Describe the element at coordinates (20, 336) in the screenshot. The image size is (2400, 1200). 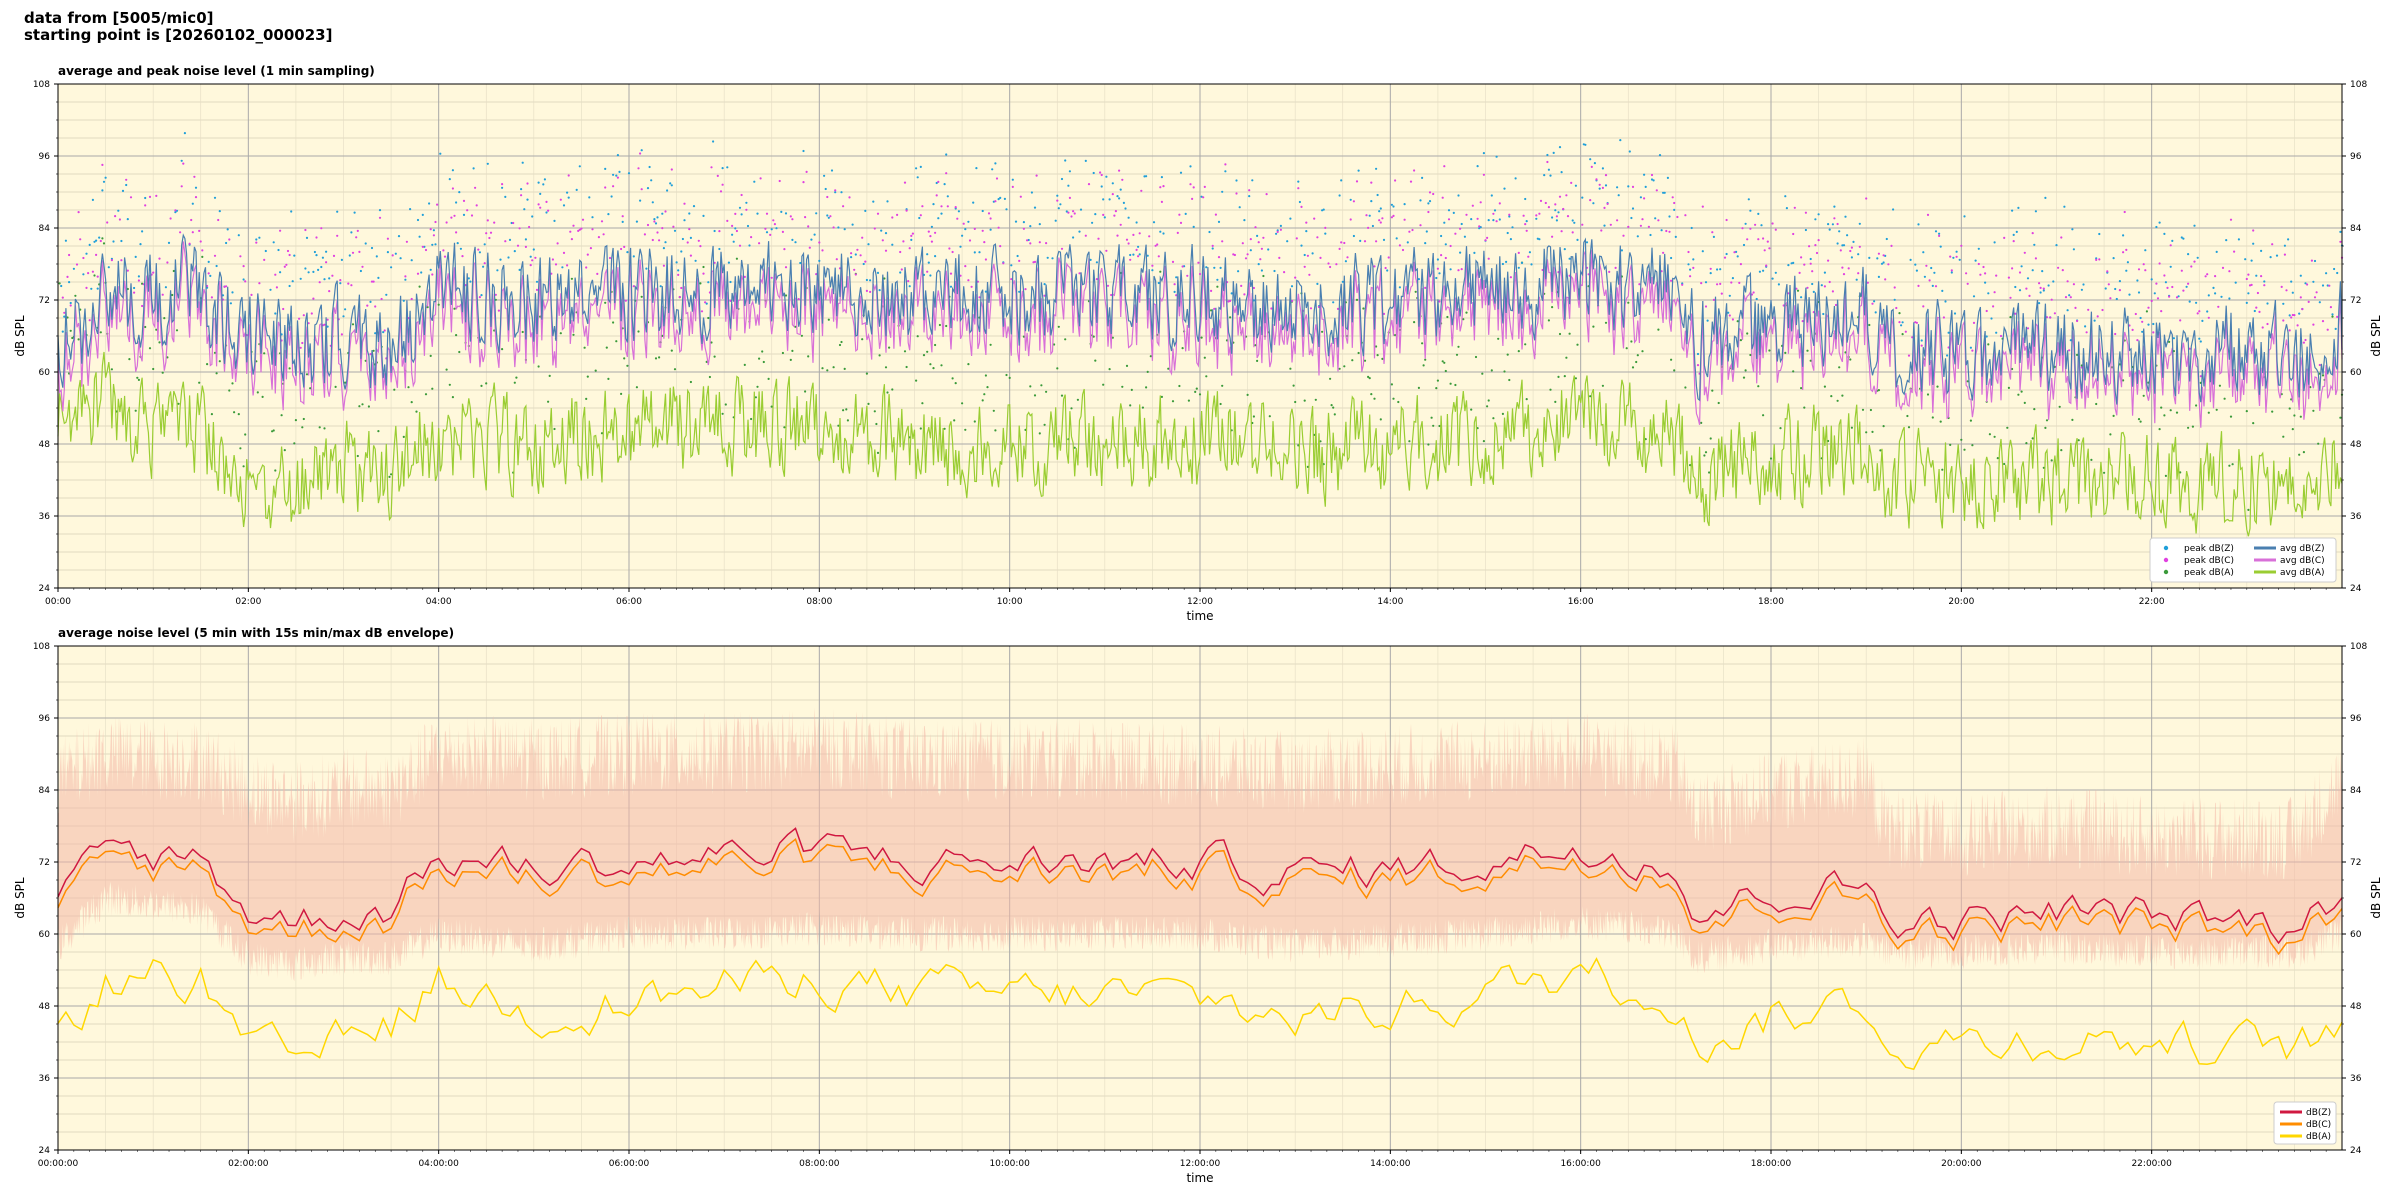
I see `y-axis-label: dB SPL` at that location.